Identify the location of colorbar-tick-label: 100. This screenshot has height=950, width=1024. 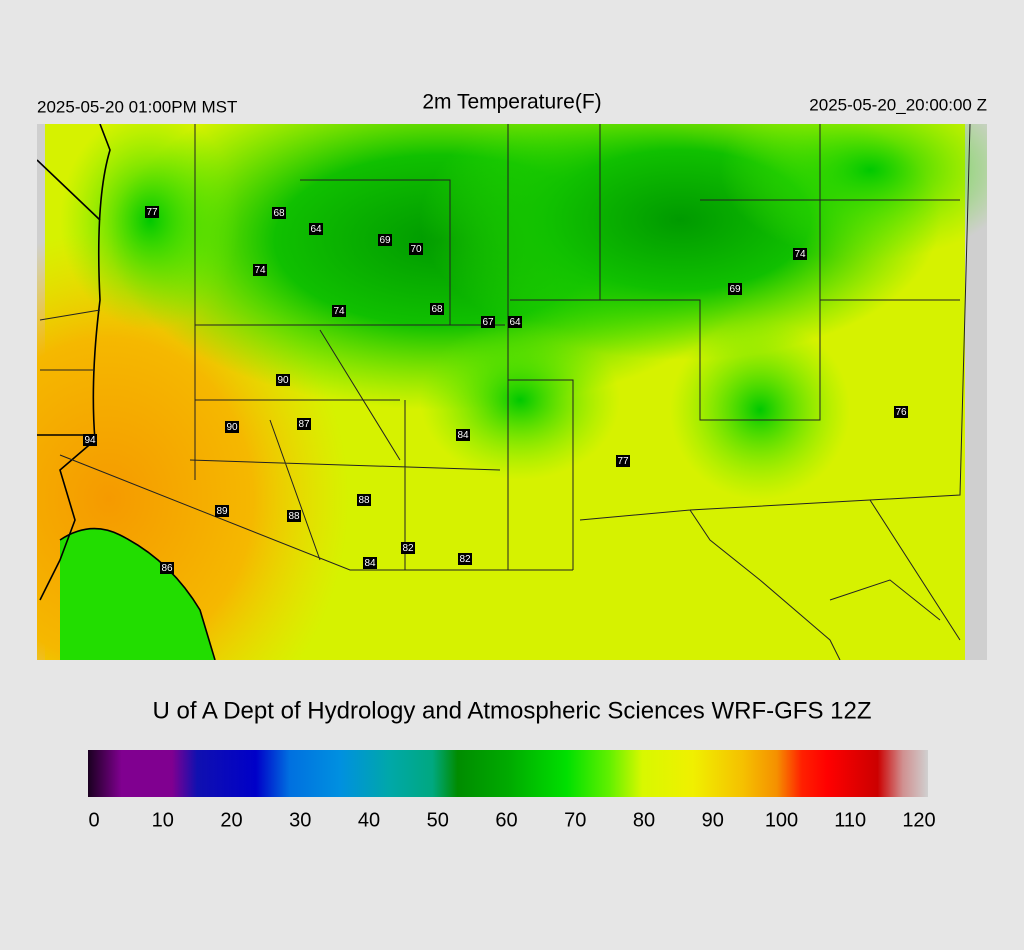
(781, 820).